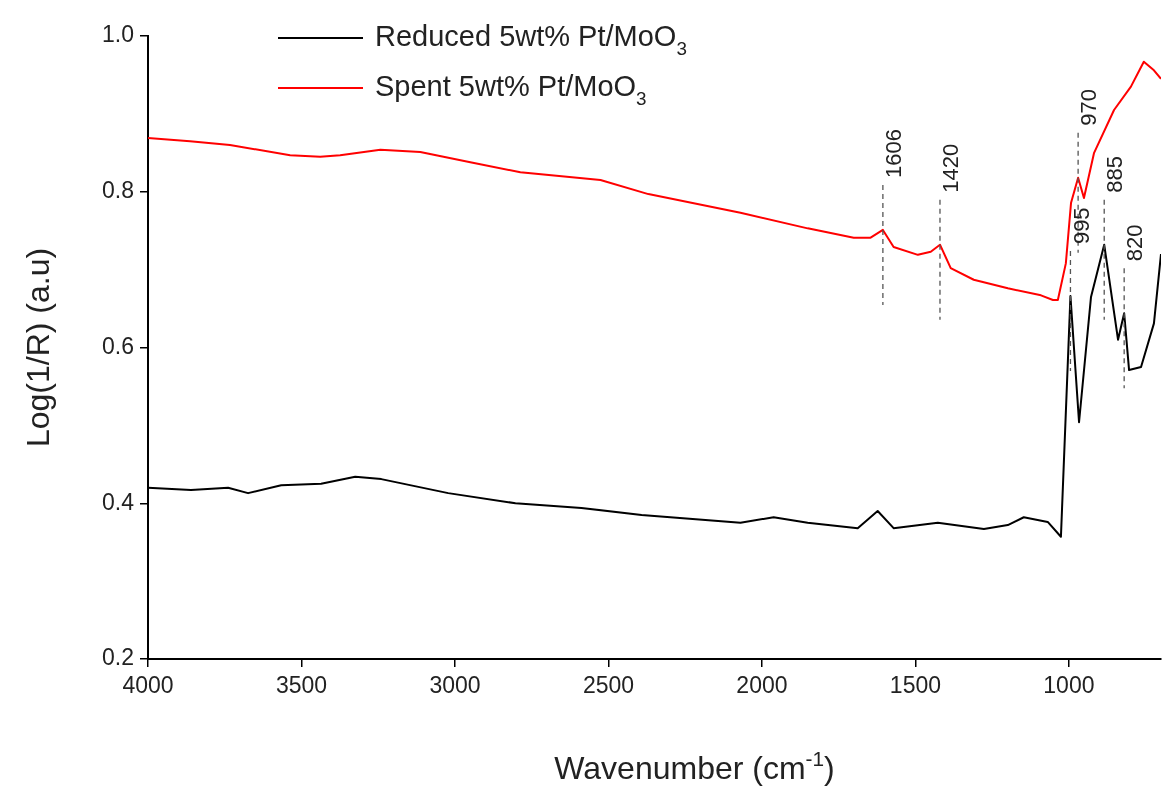 Image resolution: width=1162 pixels, height=792 pixels. What do you see at coordinates (951, 168) in the screenshot?
I see `annotation: 1420` at bounding box center [951, 168].